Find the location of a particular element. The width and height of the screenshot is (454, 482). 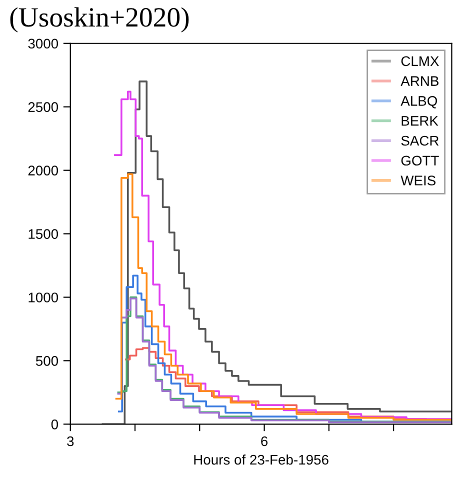

legend-label: BERK is located at coordinates (420, 121).